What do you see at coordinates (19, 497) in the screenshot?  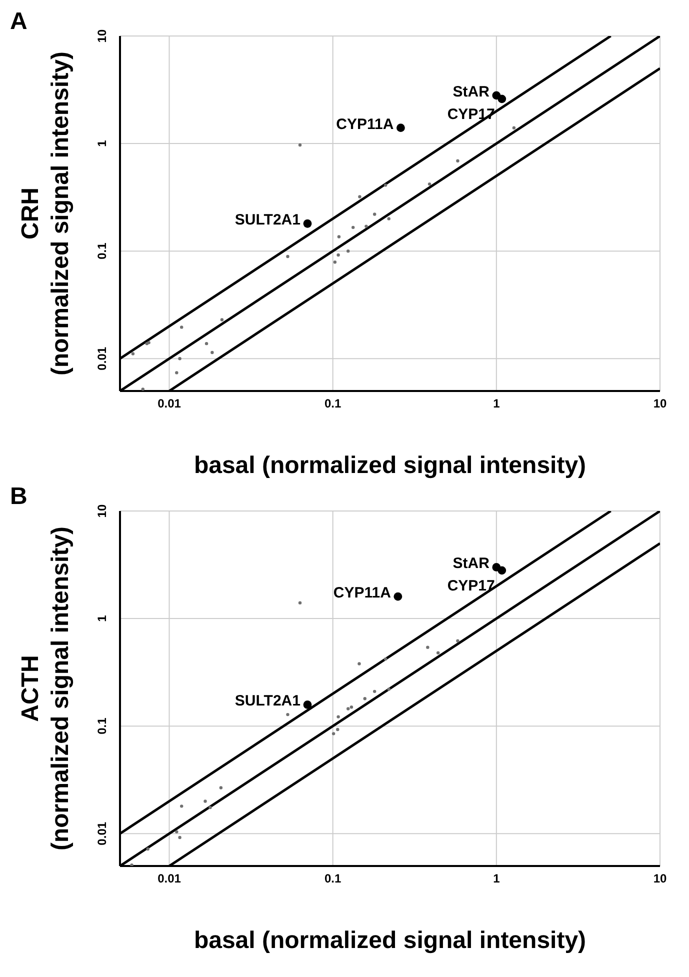 I see `chart-title: B` at bounding box center [19, 497].